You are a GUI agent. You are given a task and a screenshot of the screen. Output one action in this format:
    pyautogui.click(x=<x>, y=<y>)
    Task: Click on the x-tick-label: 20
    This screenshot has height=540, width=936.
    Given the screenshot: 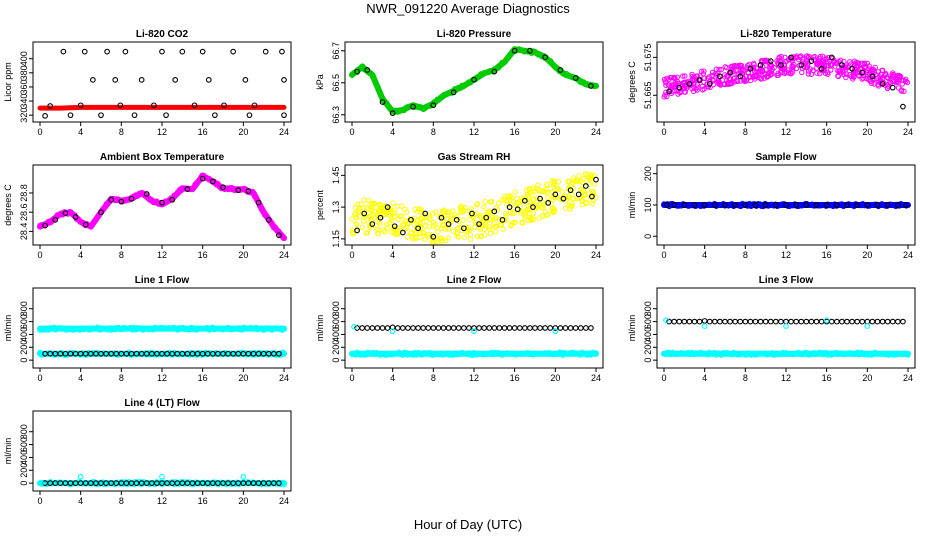 What is the action you would take?
    pyautogui.click(x=867, y=378)
    